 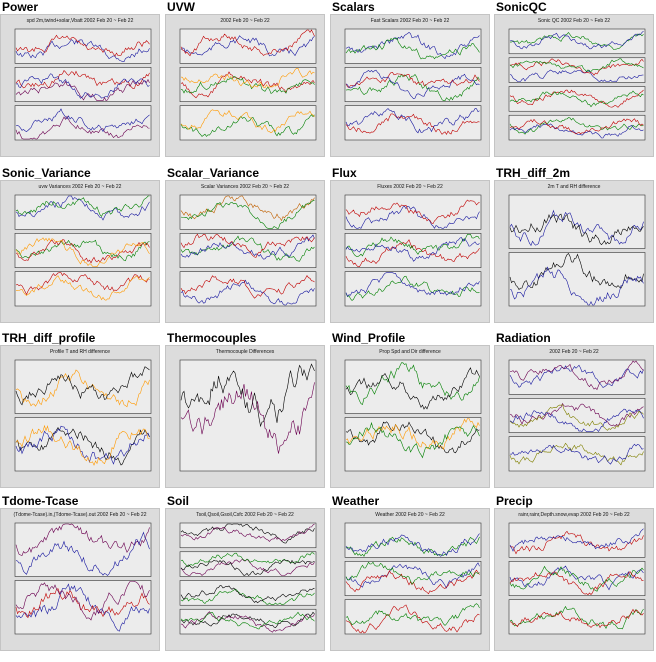 I want to click on thumbnail-title: Soil, so click(x=178, y=501).